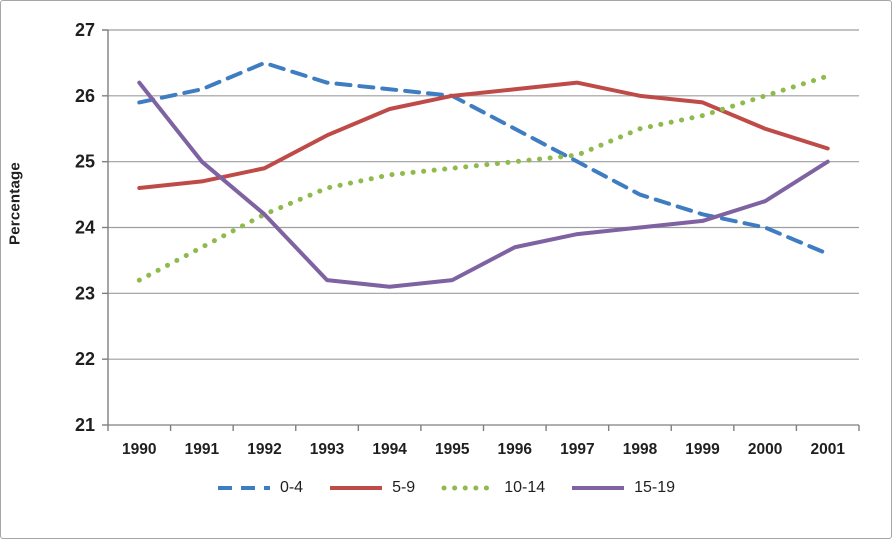  What do you see at coordinates (291, 487) in the screenshot?
I see `legend-label: 0-4` at bounding box center [291, 487].